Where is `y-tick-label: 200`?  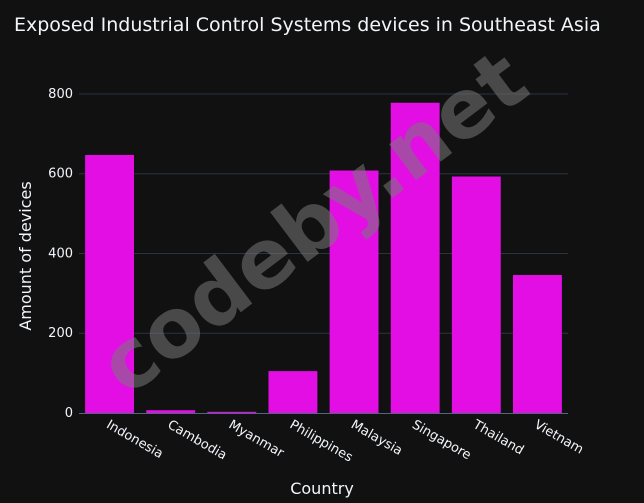
y-tick-label: 200 is located at coordinates (60, 333).